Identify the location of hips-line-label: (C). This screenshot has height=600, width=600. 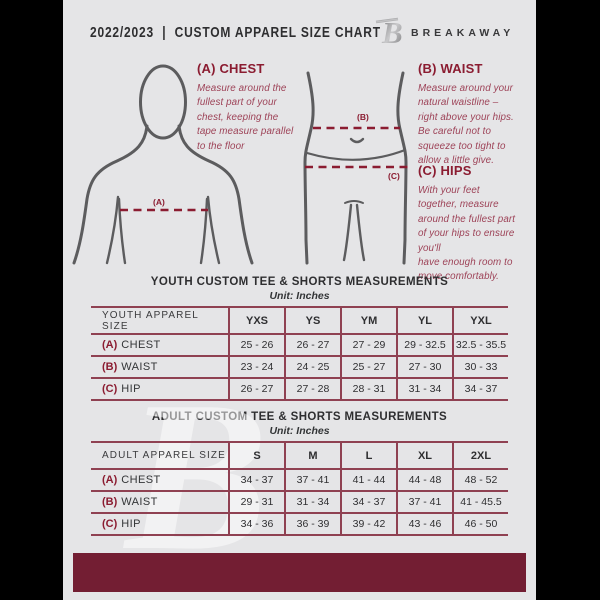
(394, 176).